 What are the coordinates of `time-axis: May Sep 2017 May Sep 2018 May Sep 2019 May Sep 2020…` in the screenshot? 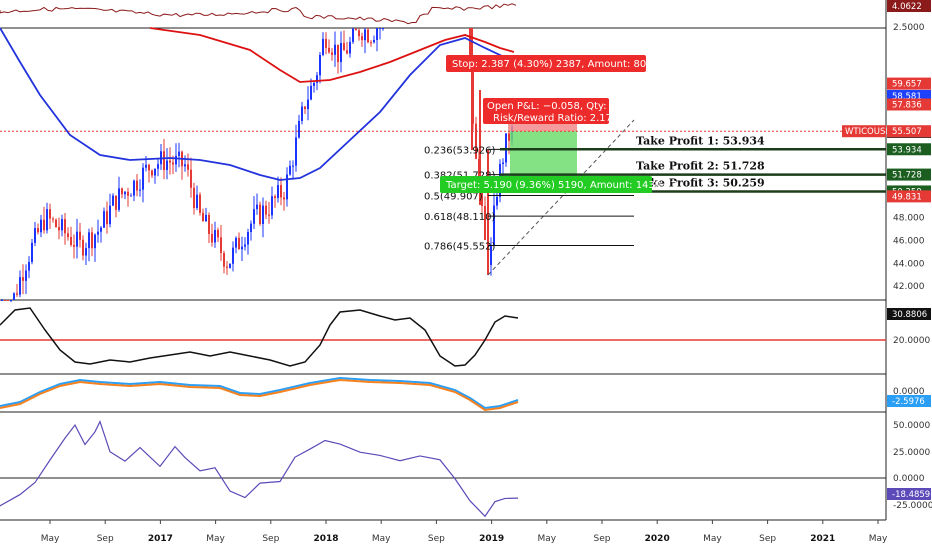 It's located at (464, 532).